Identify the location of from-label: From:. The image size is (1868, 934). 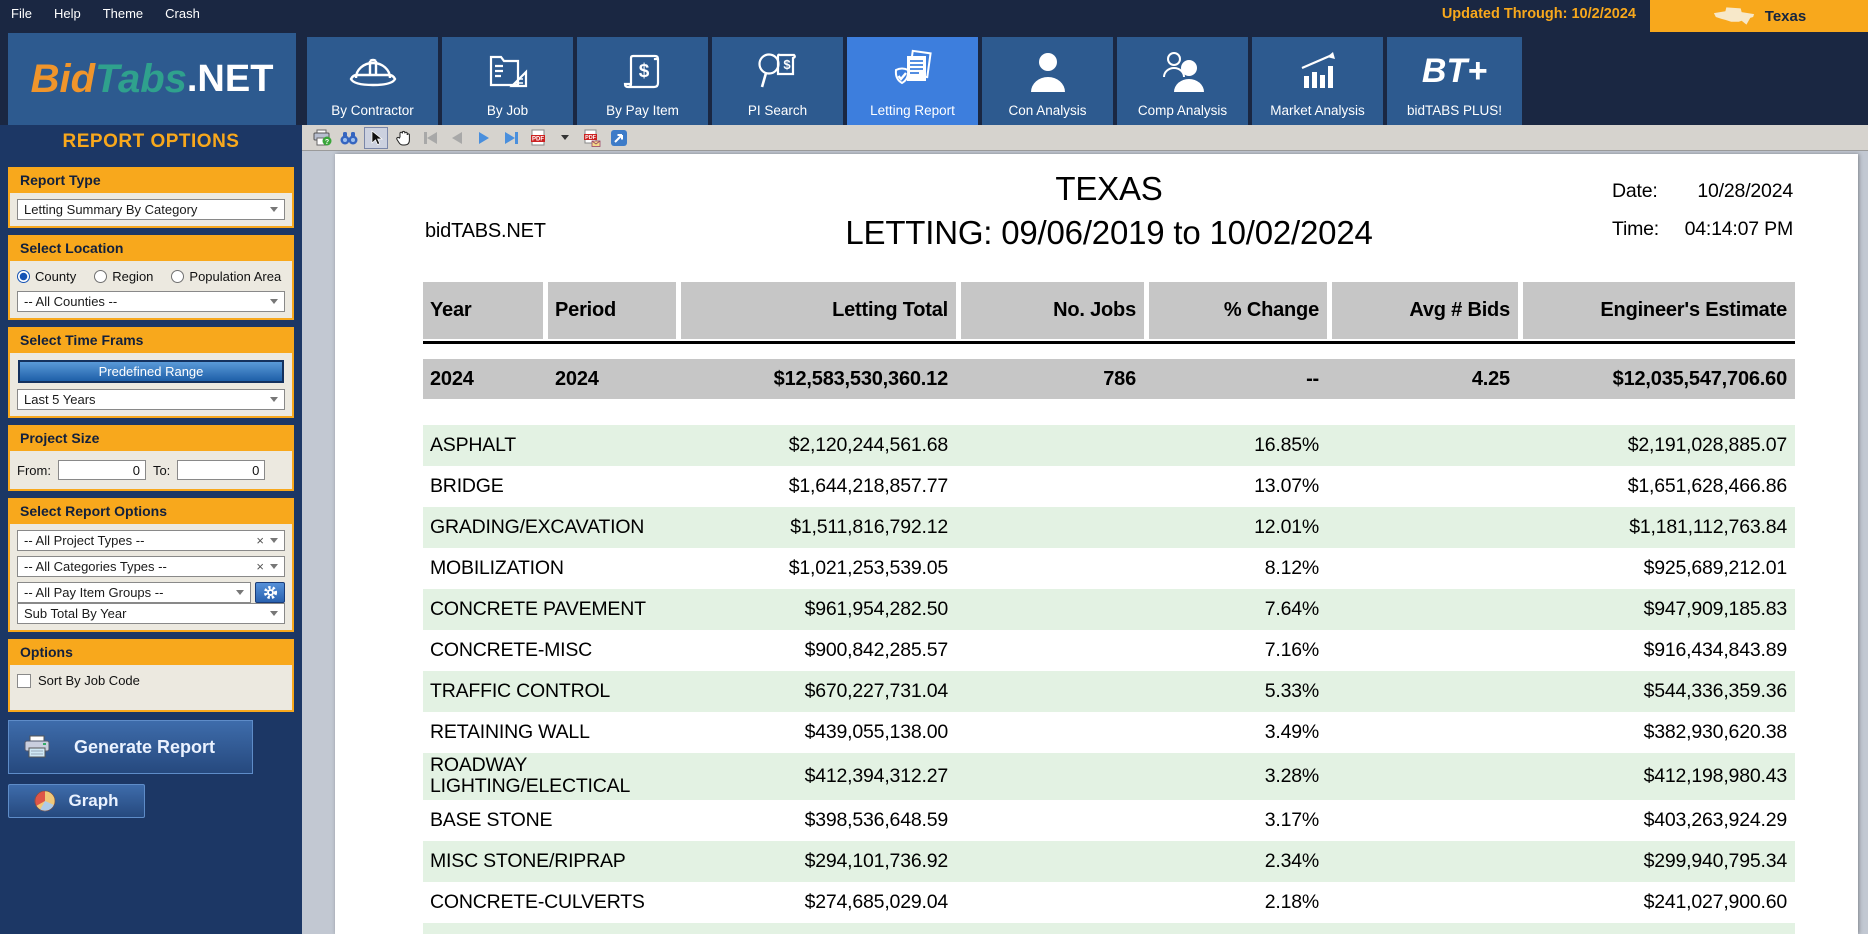
(34, 470).